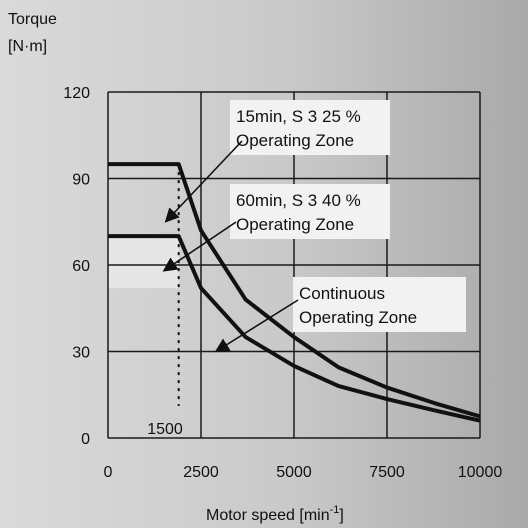 This screenshot has height=528, width=528. Describe the element at coordinates (342, 293) in the screenshot. I see `annotation-line1-2: Continuous` at that location.